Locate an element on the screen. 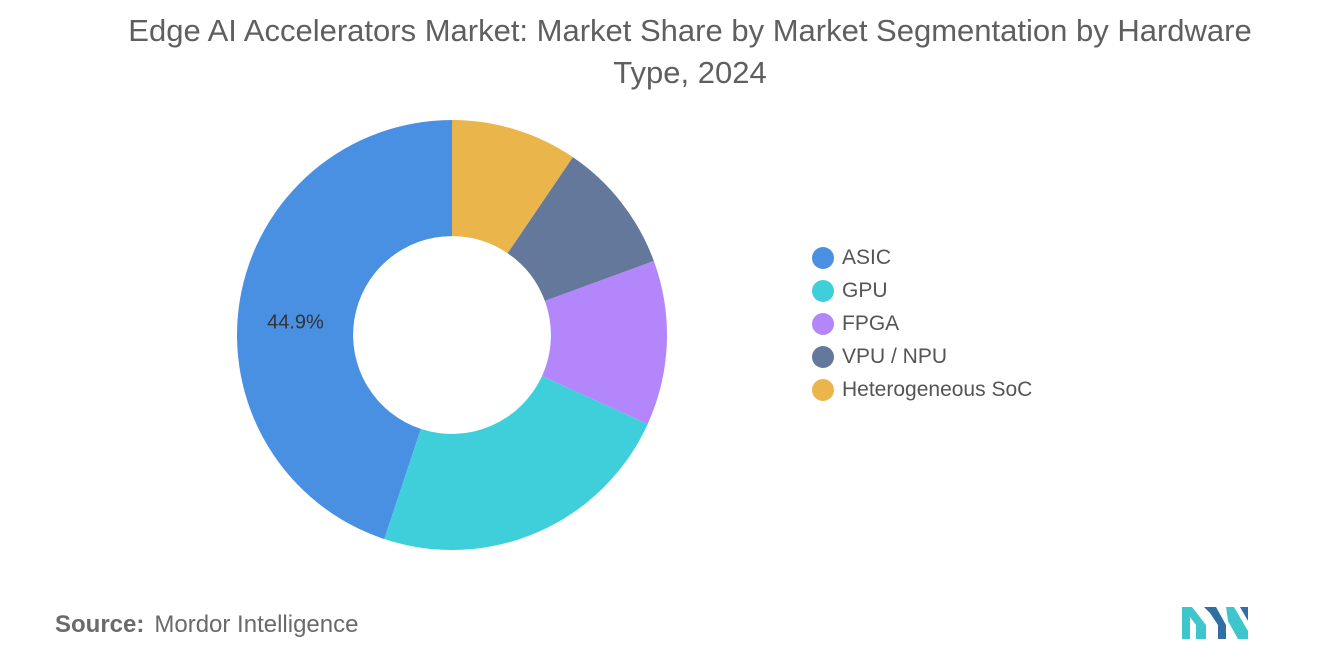  mordor-intelligence-logo is located at coordinates (1215, 623).